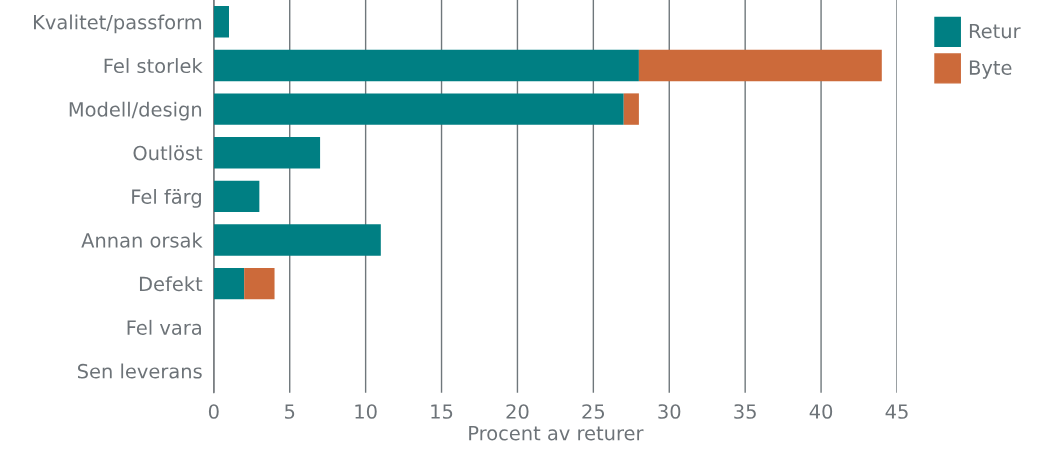 The image size is (1043, 454). I want to click on y-tick-label: Outlöst, so click(168, 153).